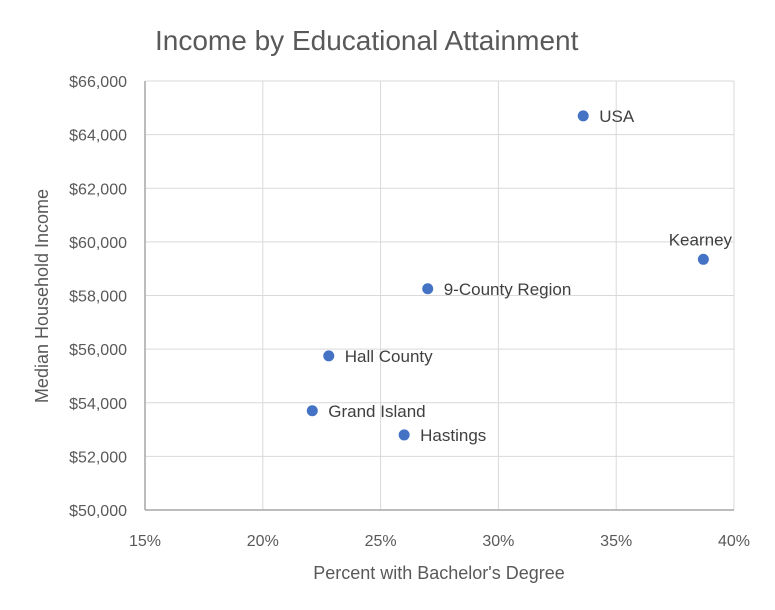 Image resolution: width=775 pixels, height=610 pixels. Describe the element at coordinates (98, 350) in the screenshot. I see `y-tick-label: $56,000` at that location.